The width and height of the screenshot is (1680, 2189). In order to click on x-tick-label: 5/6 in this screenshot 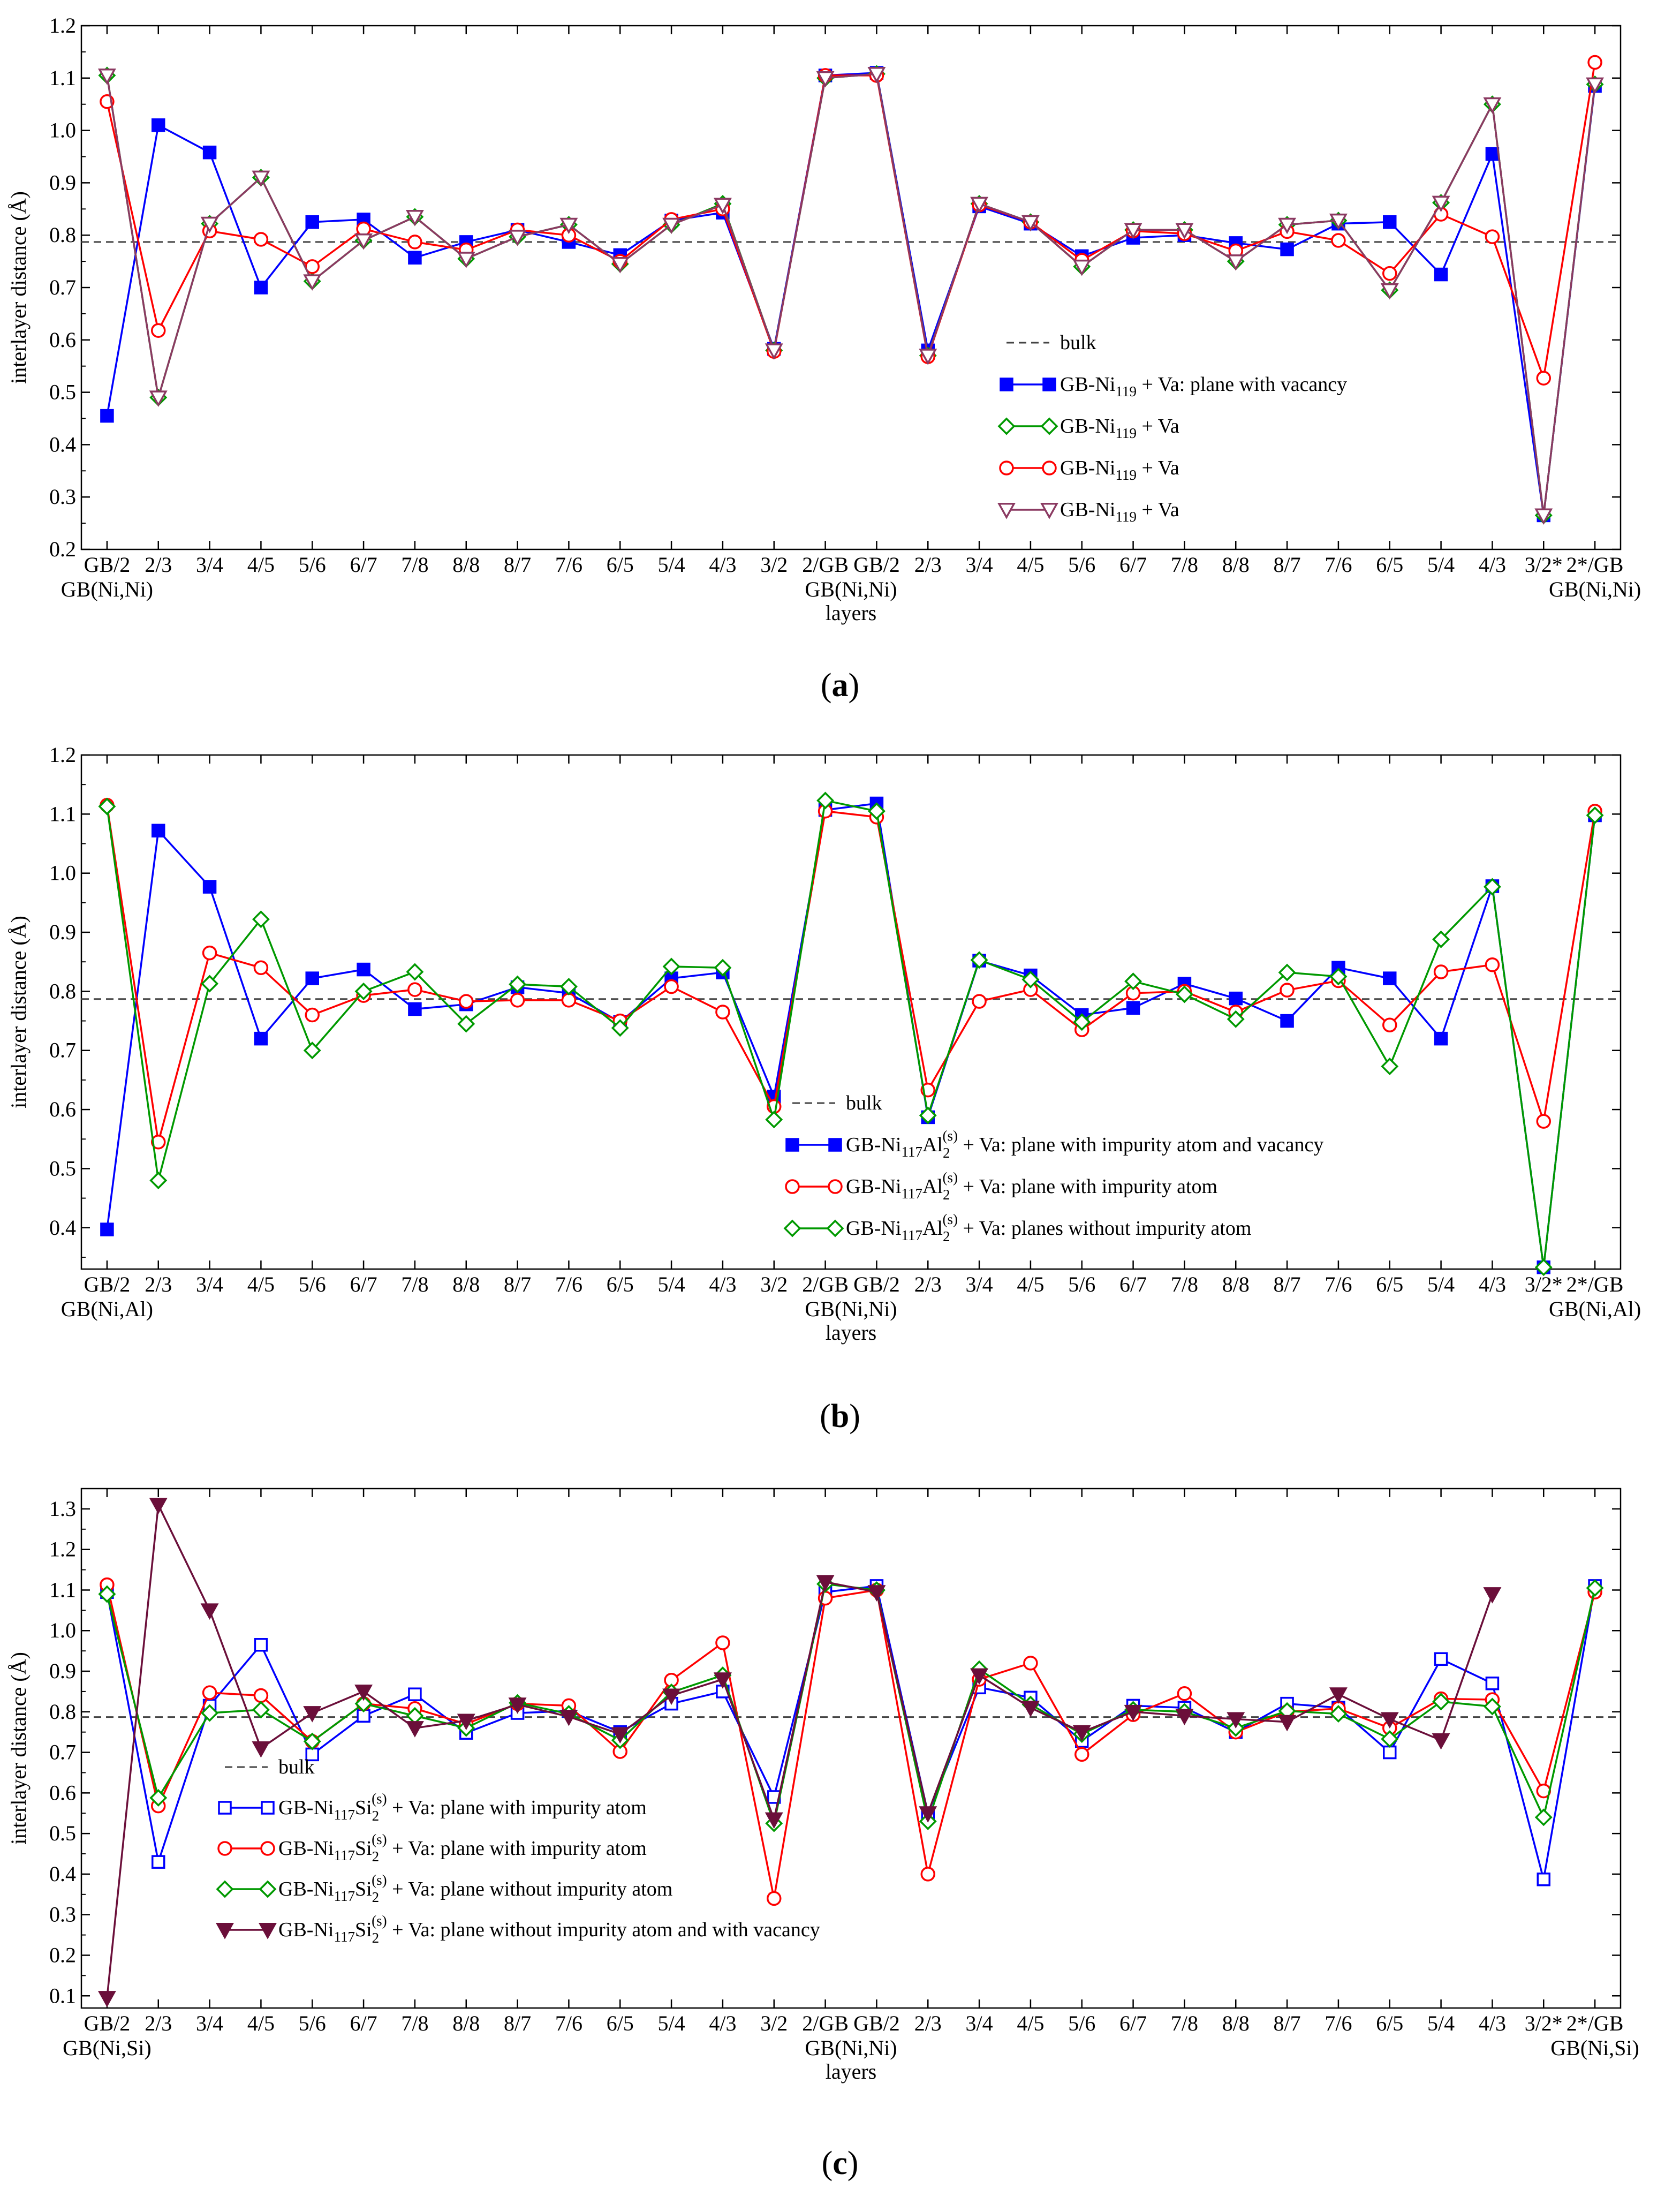, I will do `click(1081, 565)`.